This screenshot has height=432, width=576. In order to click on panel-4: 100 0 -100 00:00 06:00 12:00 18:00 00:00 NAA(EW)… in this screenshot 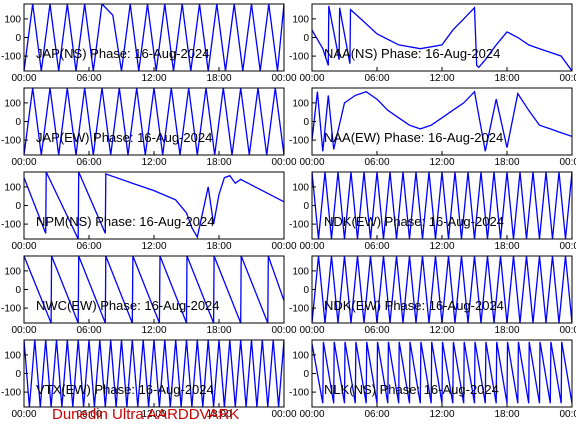, I will do `click(432, 127)`.